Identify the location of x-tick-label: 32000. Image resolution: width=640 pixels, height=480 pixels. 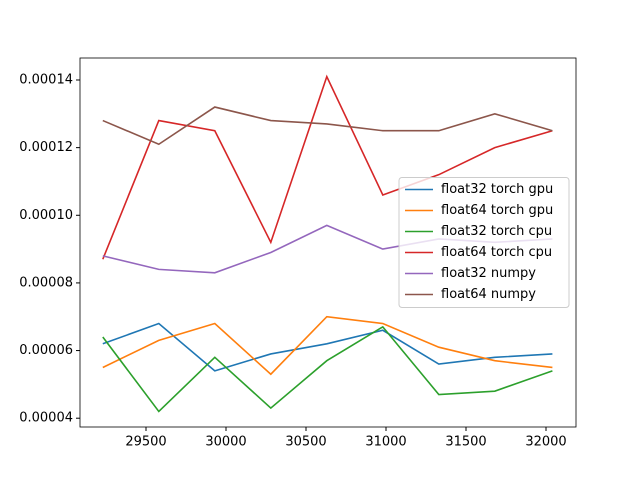
(545, 442).